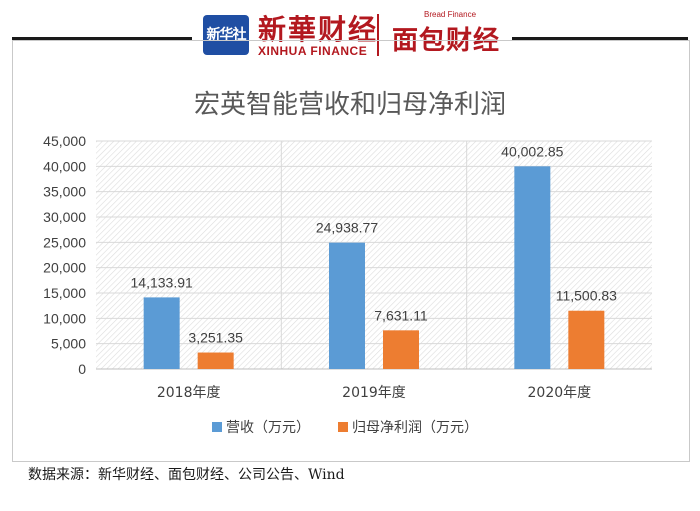  What do you see at coordinates (64, 318) in the screenshot?
I see `y-tick-label: 10,000` at bounding box center [64, 318].